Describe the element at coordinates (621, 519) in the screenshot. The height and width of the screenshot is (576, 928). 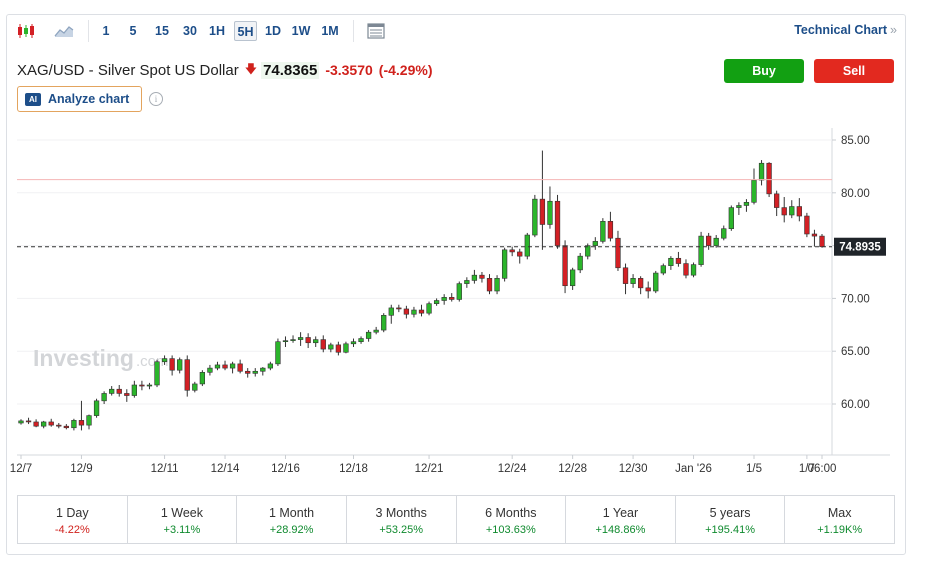
I see `performance-cell: 1 Year +148.86%` at that location.